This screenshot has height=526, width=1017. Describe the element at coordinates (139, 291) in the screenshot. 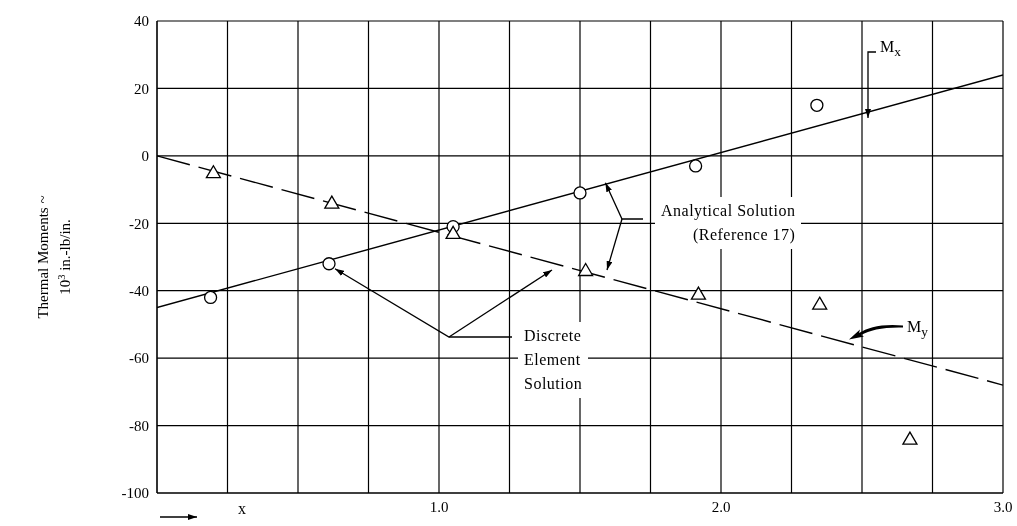

I see `y-tick-label: -40` at that location.